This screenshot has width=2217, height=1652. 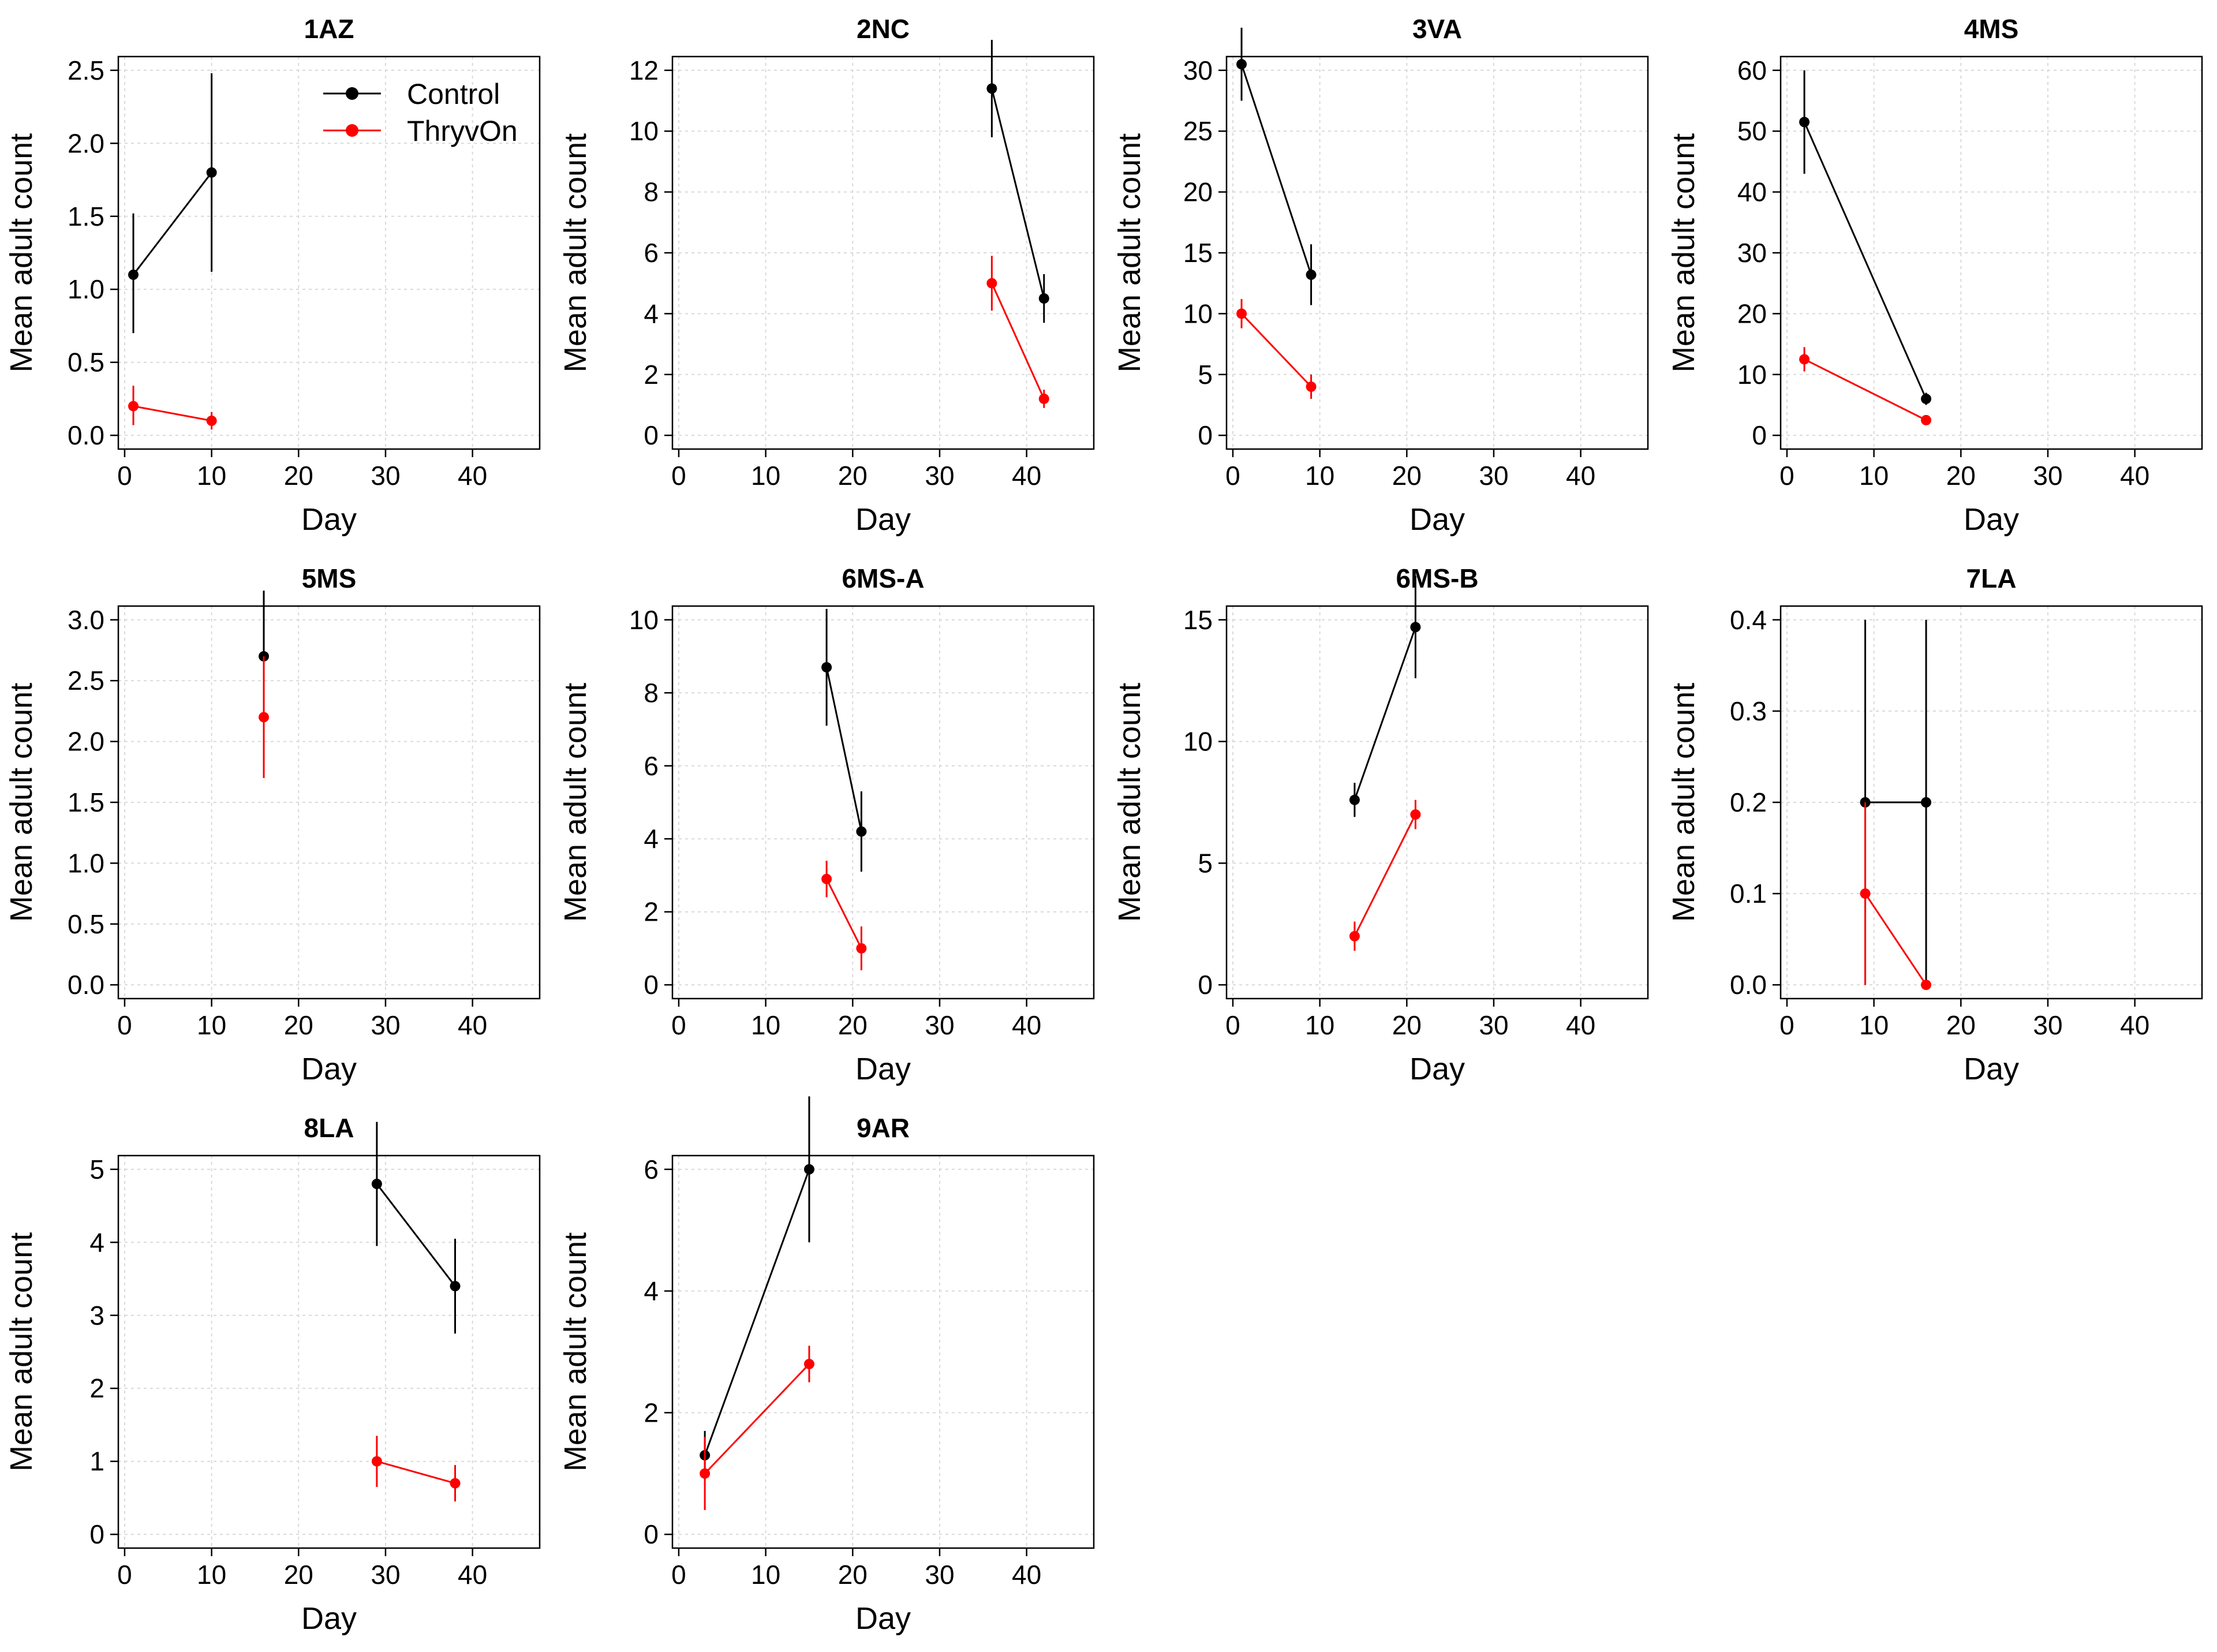 I want to click on chart-panel-2nc: 0 10 20 30 40 0 2 4 6 8 10 12 2NC Day Mean adult count, so click(x=827, y=275).